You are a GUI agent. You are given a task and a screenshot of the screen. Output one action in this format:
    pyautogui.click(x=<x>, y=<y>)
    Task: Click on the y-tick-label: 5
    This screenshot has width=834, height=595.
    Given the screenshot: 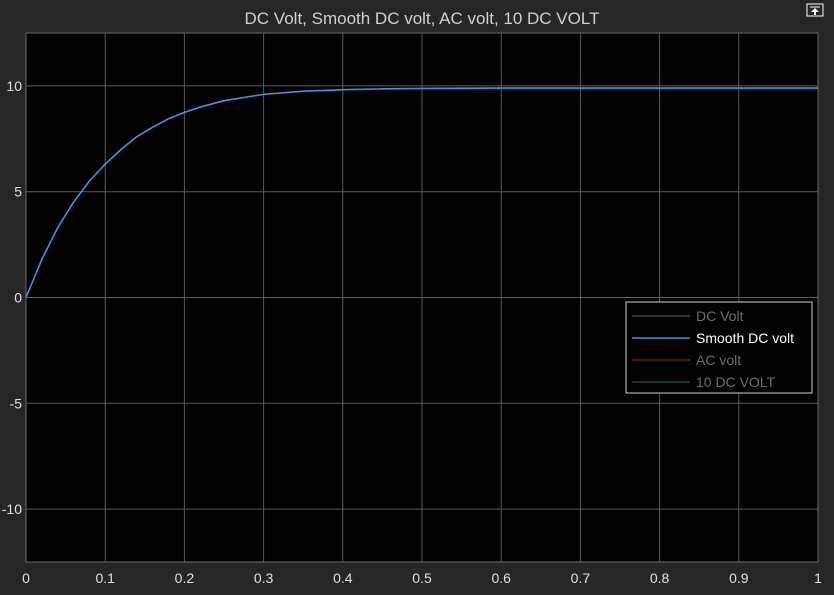 What is the action you would take?
    pyautogui.click(x=18, y=192)
    